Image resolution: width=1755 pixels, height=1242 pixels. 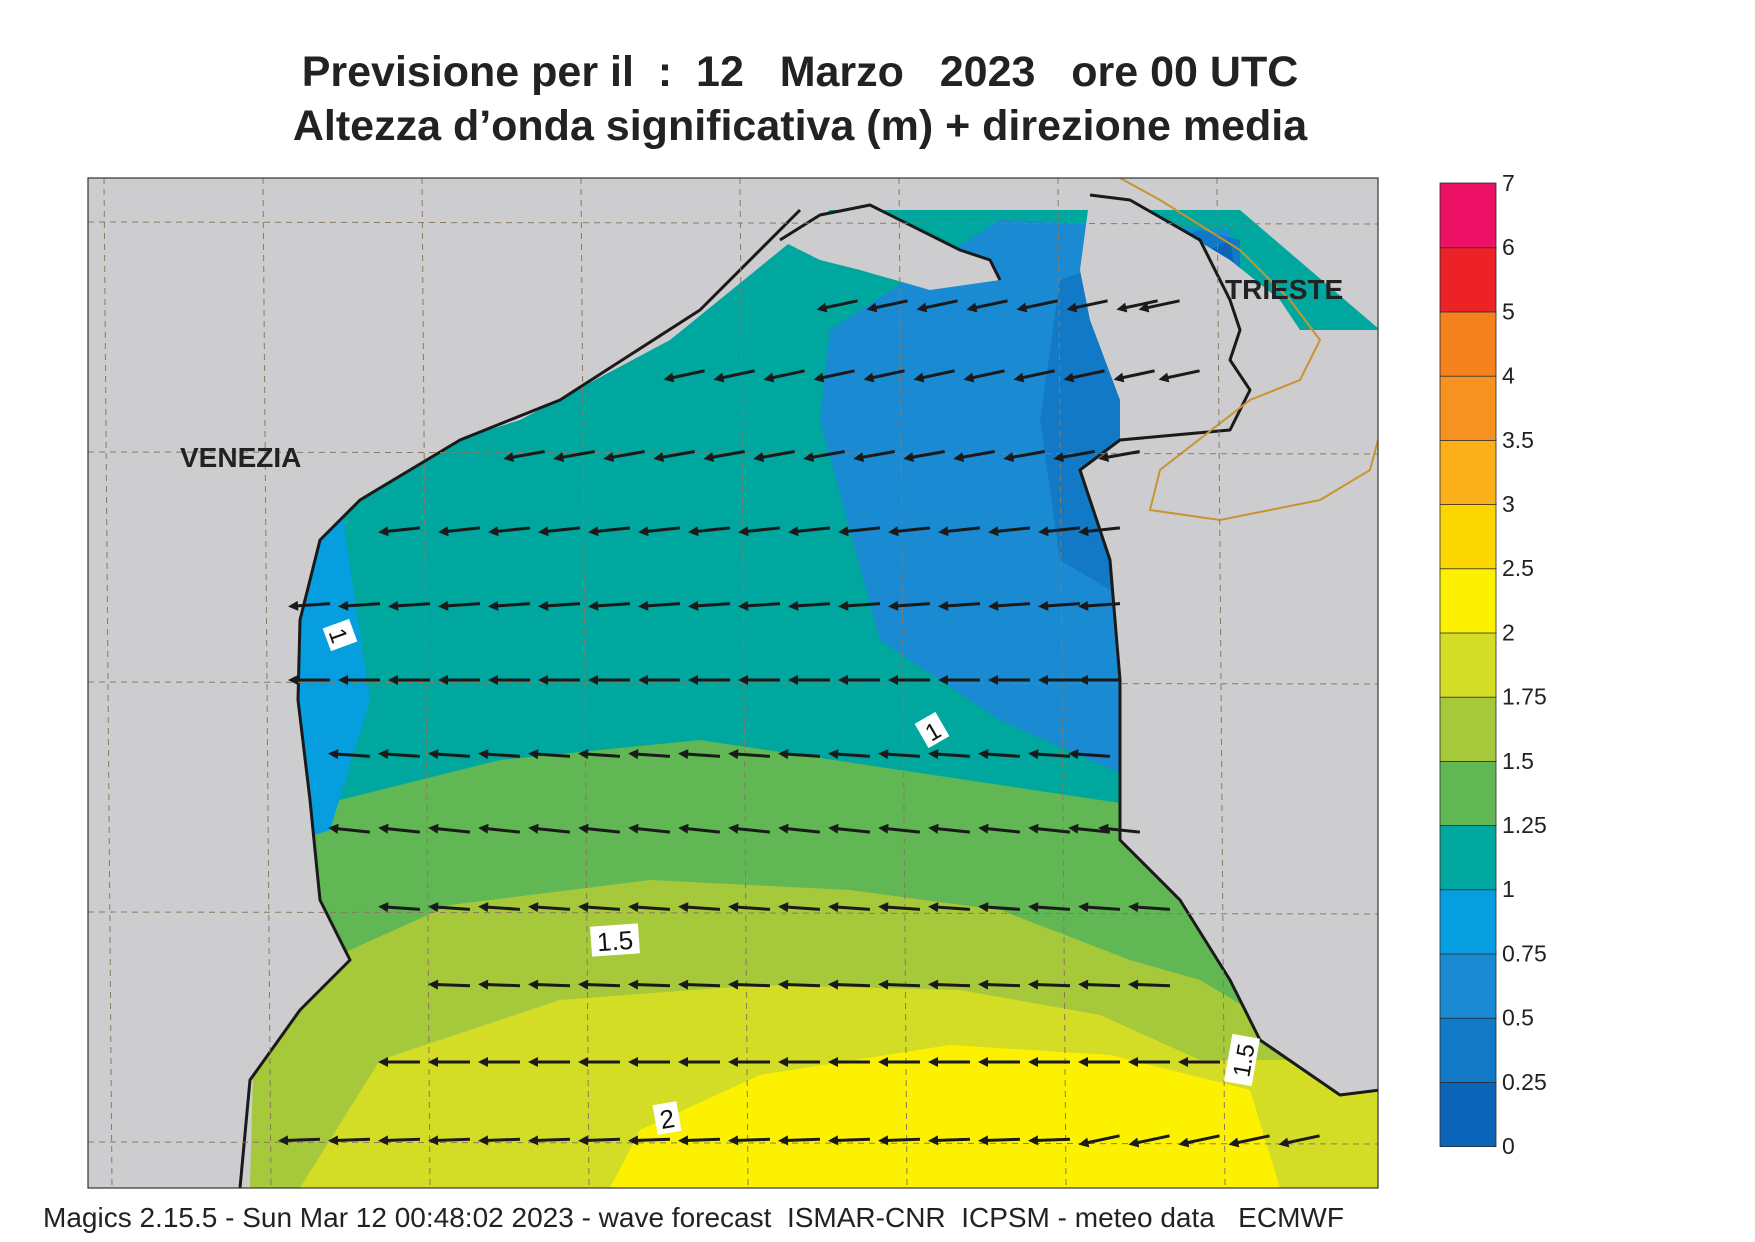 I want to click on colorbar-tick-label: 3.5, so click(x=1518, y=440).